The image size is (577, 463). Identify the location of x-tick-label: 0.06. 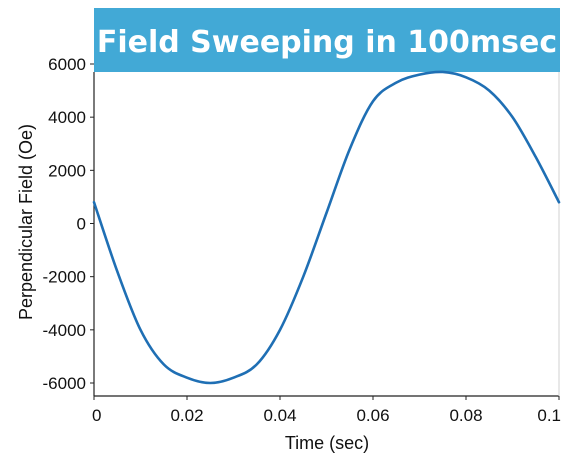
(372, 415).